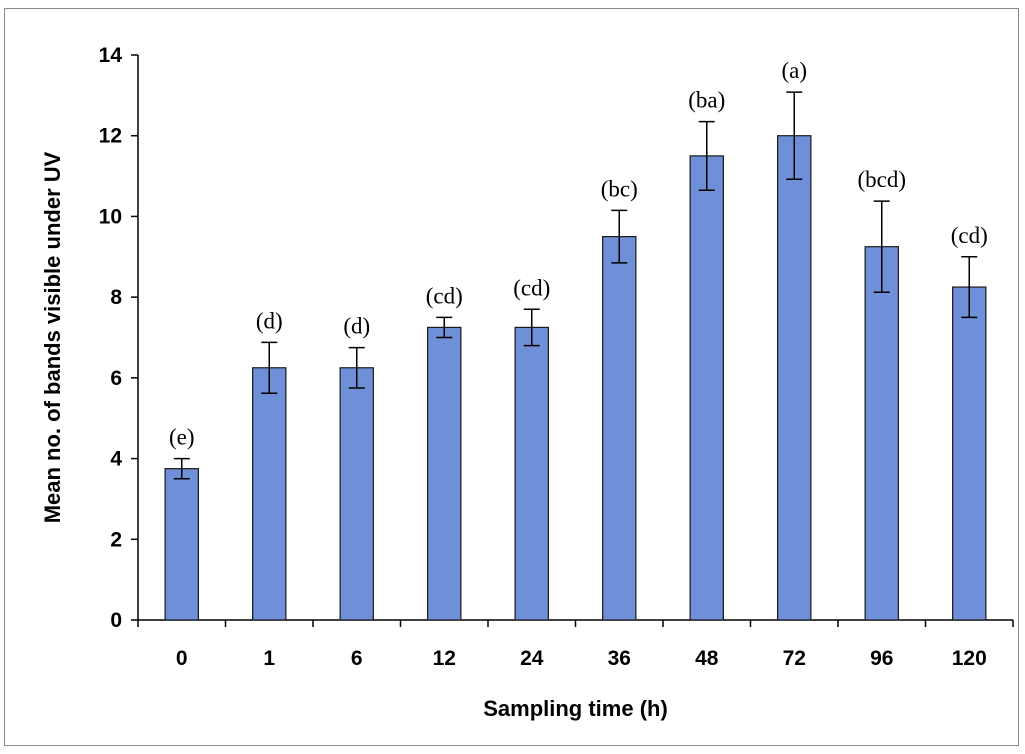  What do you see at coordinates (110, 216) in the screenshot?
I see `y-tick-label: 10` at bounding box center [110, 216].